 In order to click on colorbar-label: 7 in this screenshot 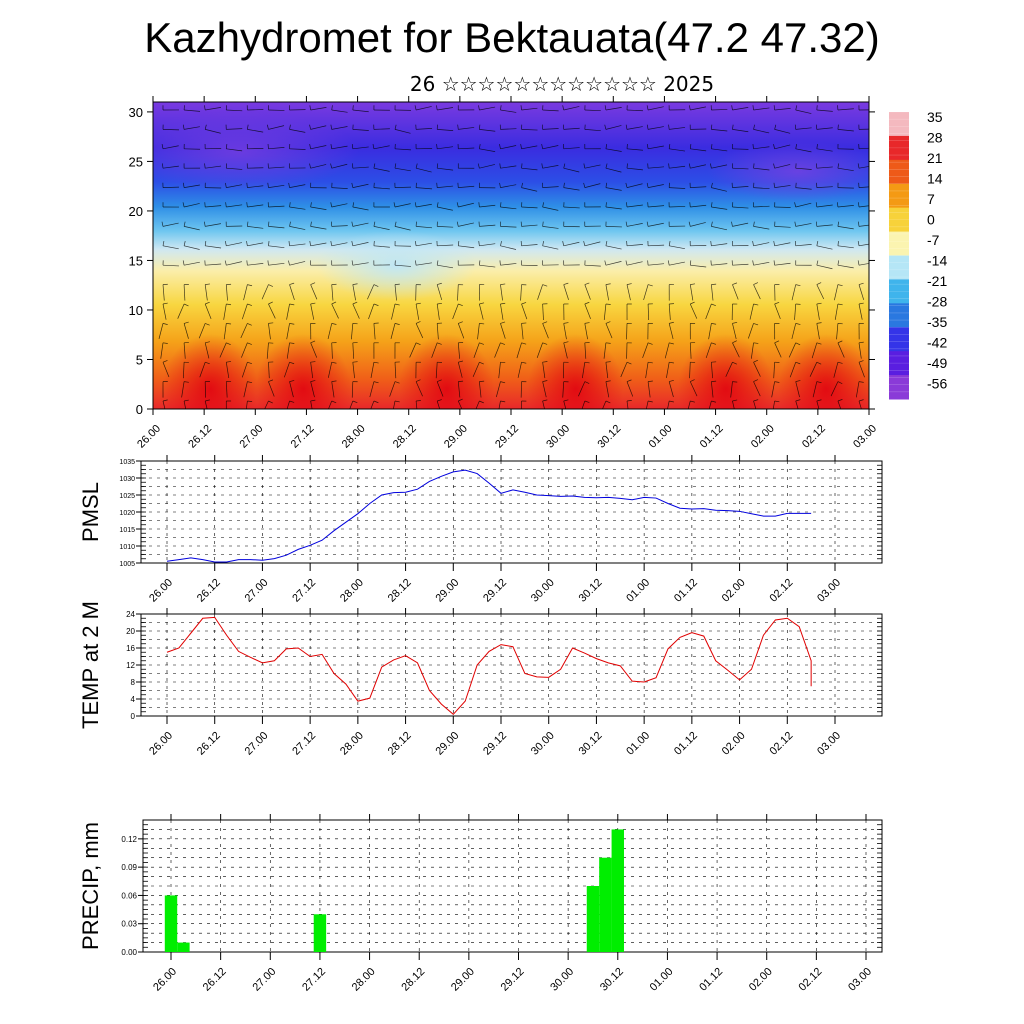, I will do `click(931, 199)`.